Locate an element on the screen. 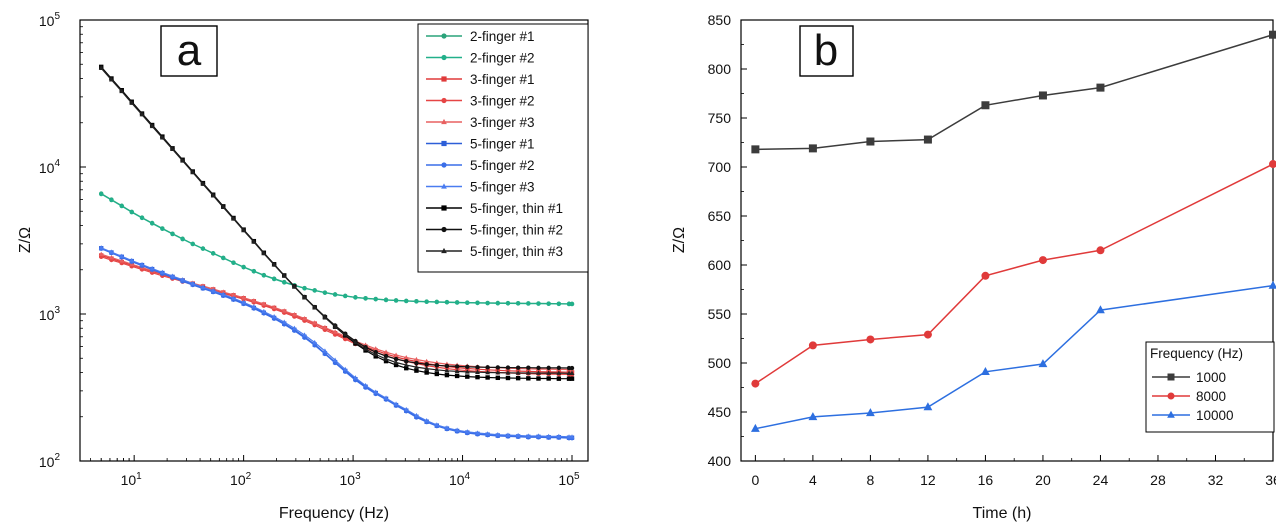  panel-label-box-b: b is located at coordinates (826, 51).